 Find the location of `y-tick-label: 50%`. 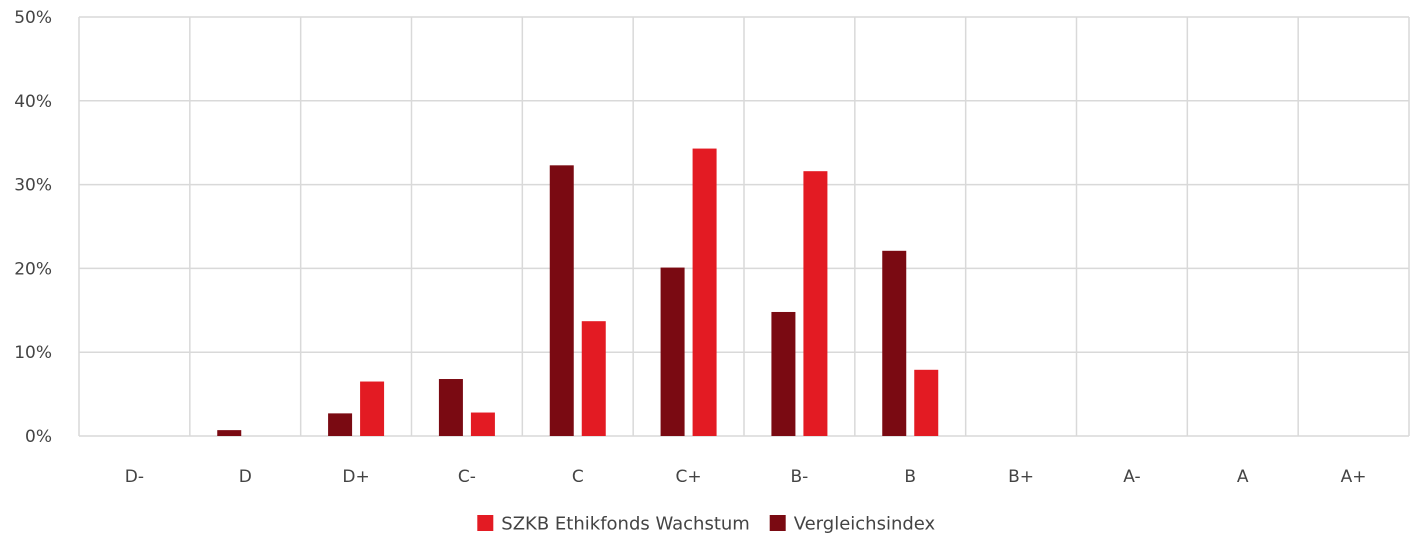

y-tick-label: 50% is located at coordinates (33, 18).